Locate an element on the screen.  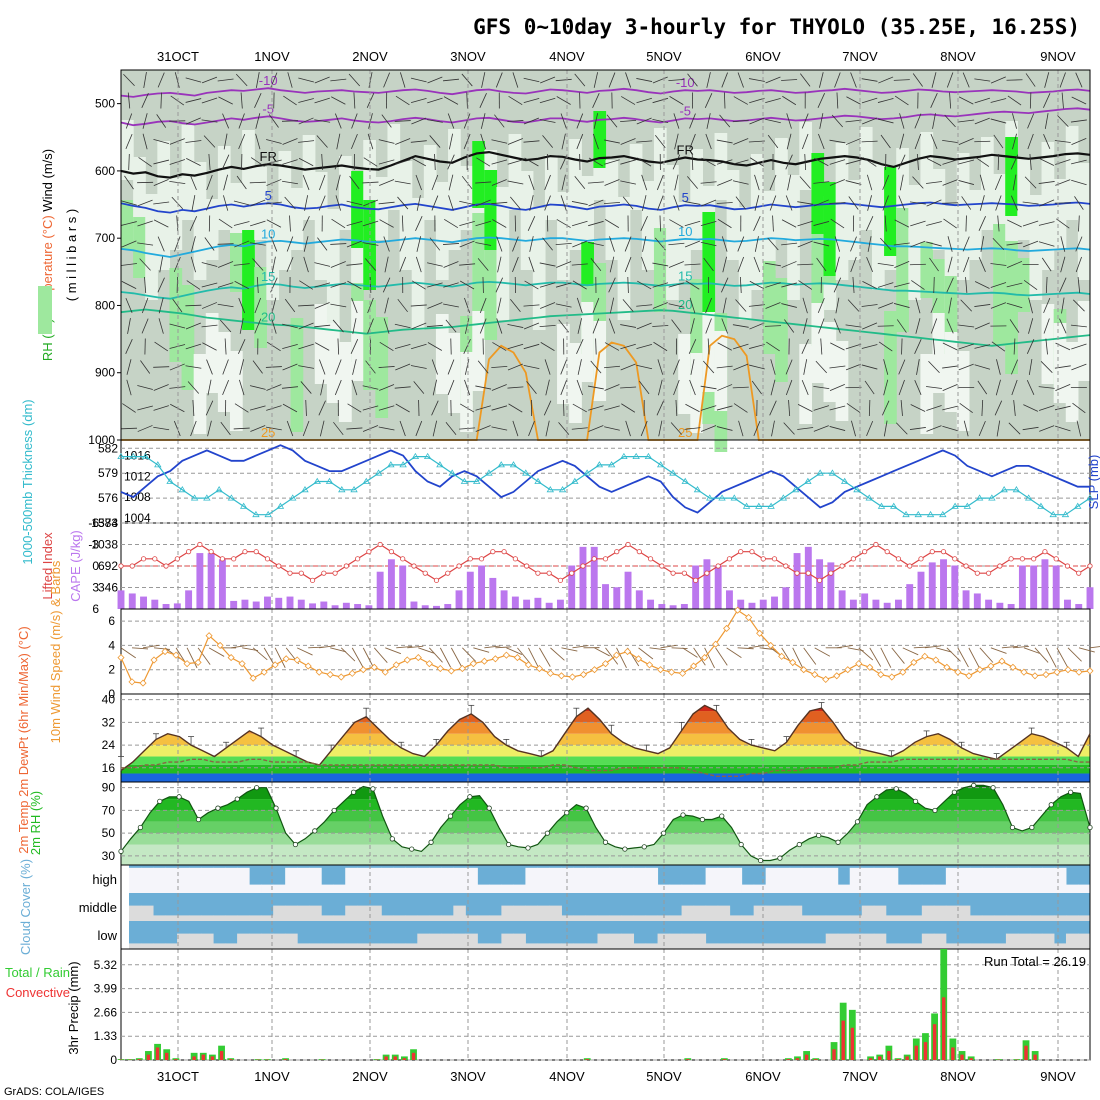
y-tick-label: 0 is located at coordinates (111, 694).